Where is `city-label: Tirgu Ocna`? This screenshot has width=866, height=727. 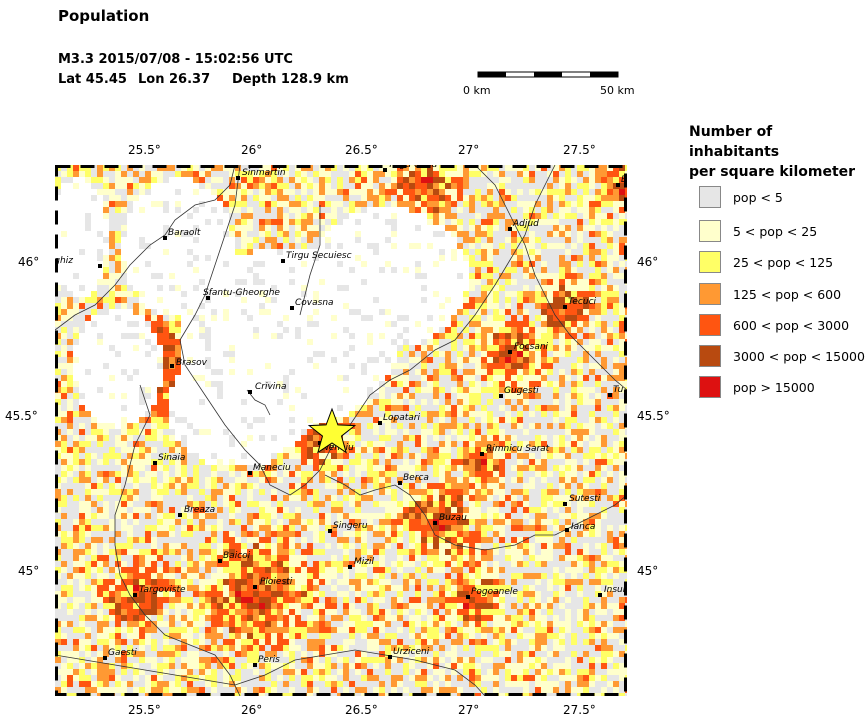
city-label: Tirgu Ocna is located at coordinates (412, 167).